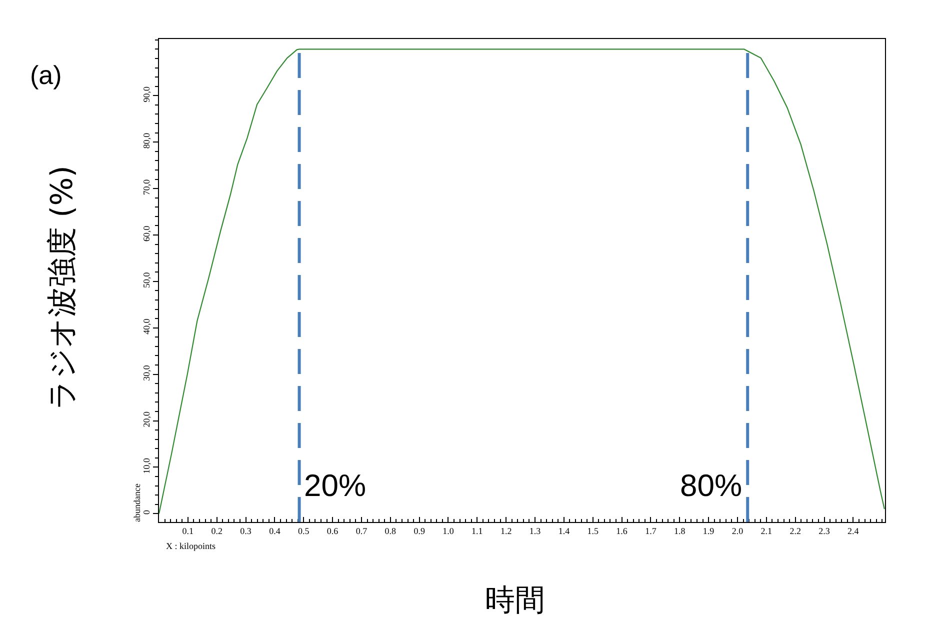 This screenshot has height=641, width=925. I want to click on y-tick-label: 20,0, so click(146, 419).